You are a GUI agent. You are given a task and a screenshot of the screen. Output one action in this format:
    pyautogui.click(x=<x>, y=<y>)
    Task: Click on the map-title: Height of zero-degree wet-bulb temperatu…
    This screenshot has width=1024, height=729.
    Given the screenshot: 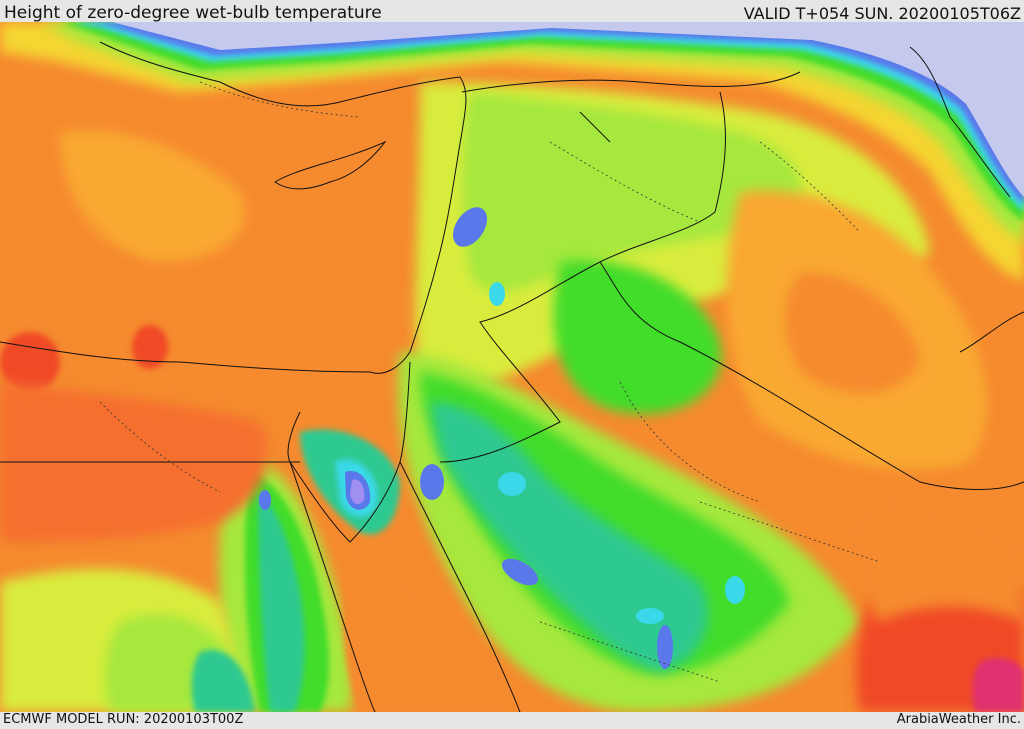 What is the action you would take?
    pyautogui.click(x=193, y=13)
    